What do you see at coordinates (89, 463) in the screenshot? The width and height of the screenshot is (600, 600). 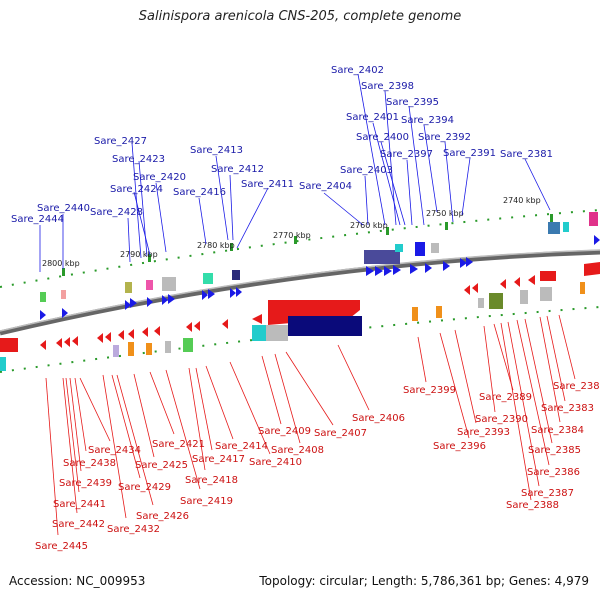 I see `gene-label: Sare_2438` at bounding box center [89, 463].